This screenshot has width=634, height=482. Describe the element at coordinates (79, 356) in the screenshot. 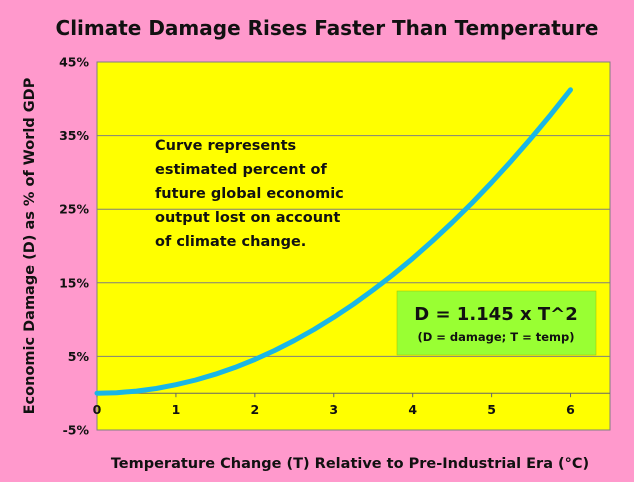

I see `y-tick-label: 5%` at that location.